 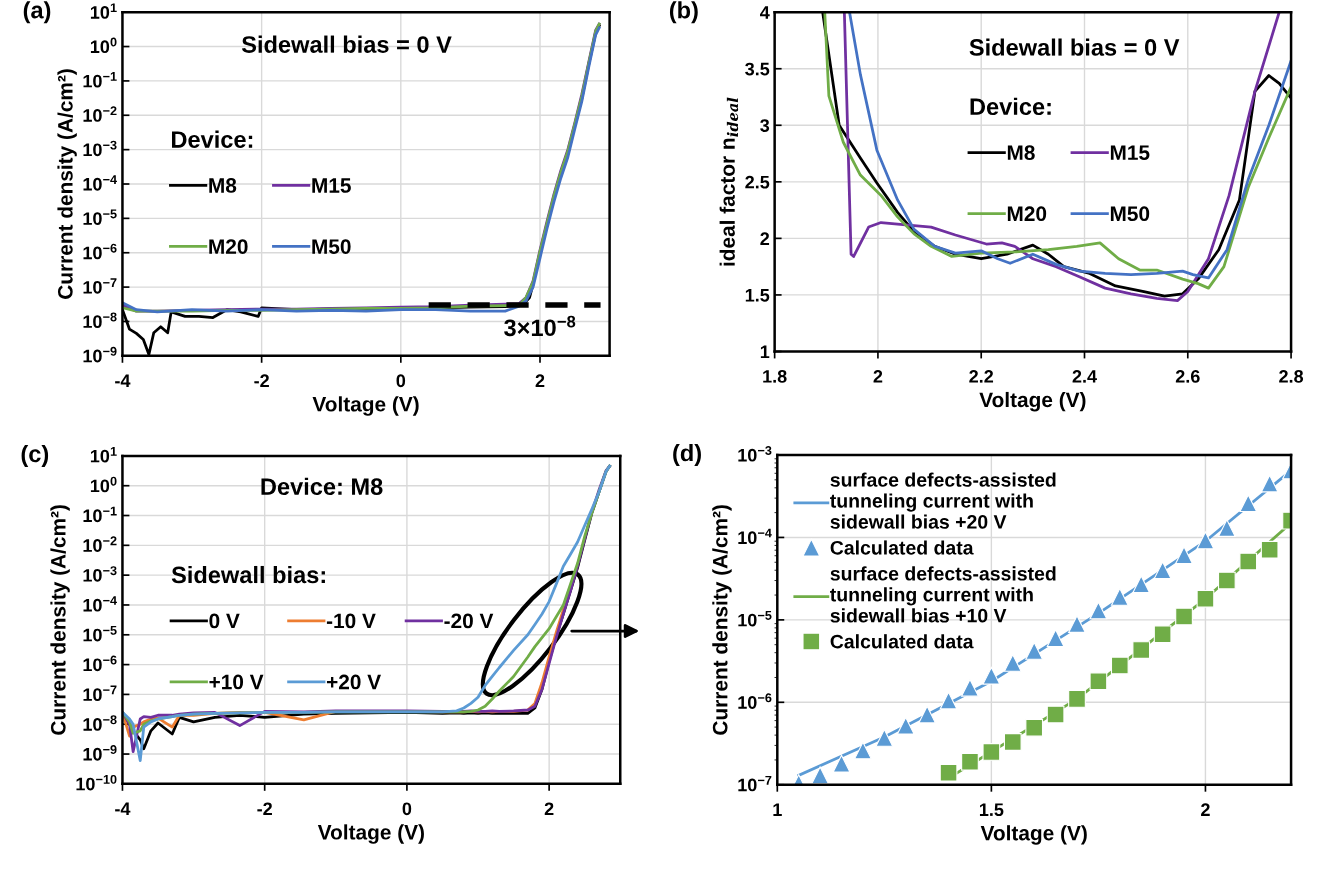 I want to click on legend-label: +20 V, so click(x=353, y=682).